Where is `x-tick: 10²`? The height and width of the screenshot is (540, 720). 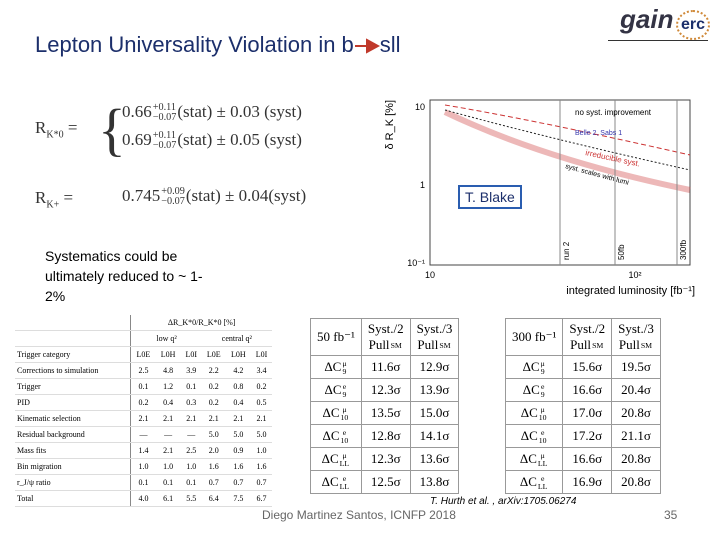
x-tick: 10² is located at coordinates (634, 275).